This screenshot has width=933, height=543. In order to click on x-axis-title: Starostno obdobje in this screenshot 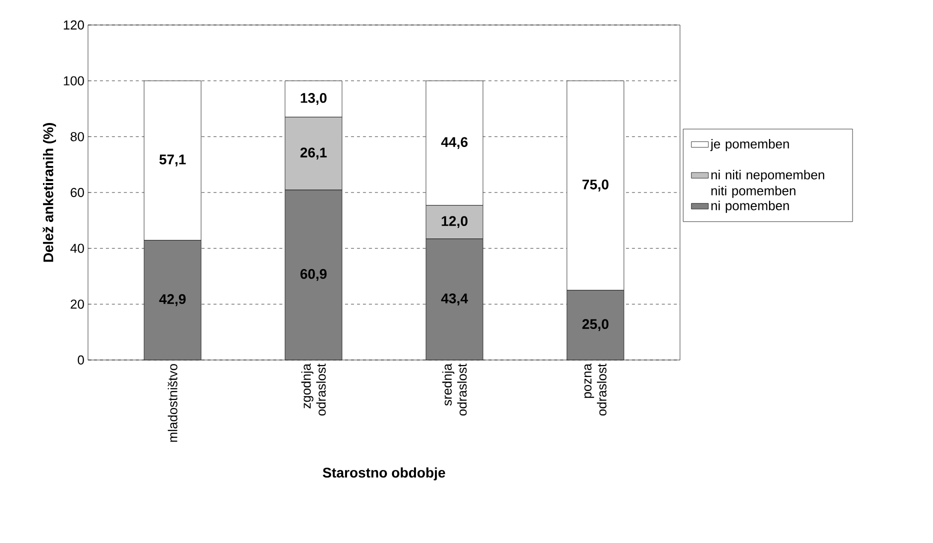, I will do `click(384, 473)`.